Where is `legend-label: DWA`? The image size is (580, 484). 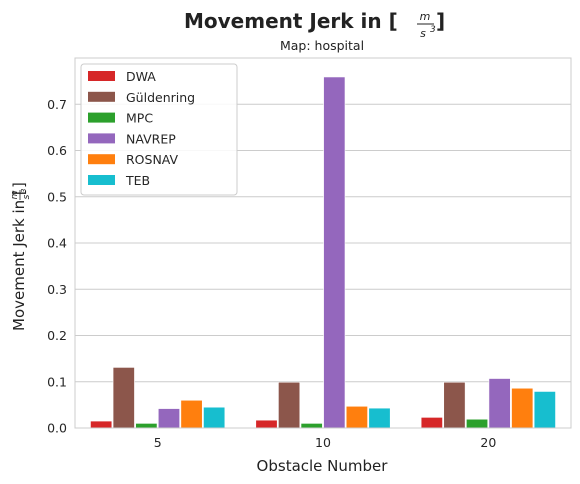
legend-label: DWA is located at coordinates (141, 76).